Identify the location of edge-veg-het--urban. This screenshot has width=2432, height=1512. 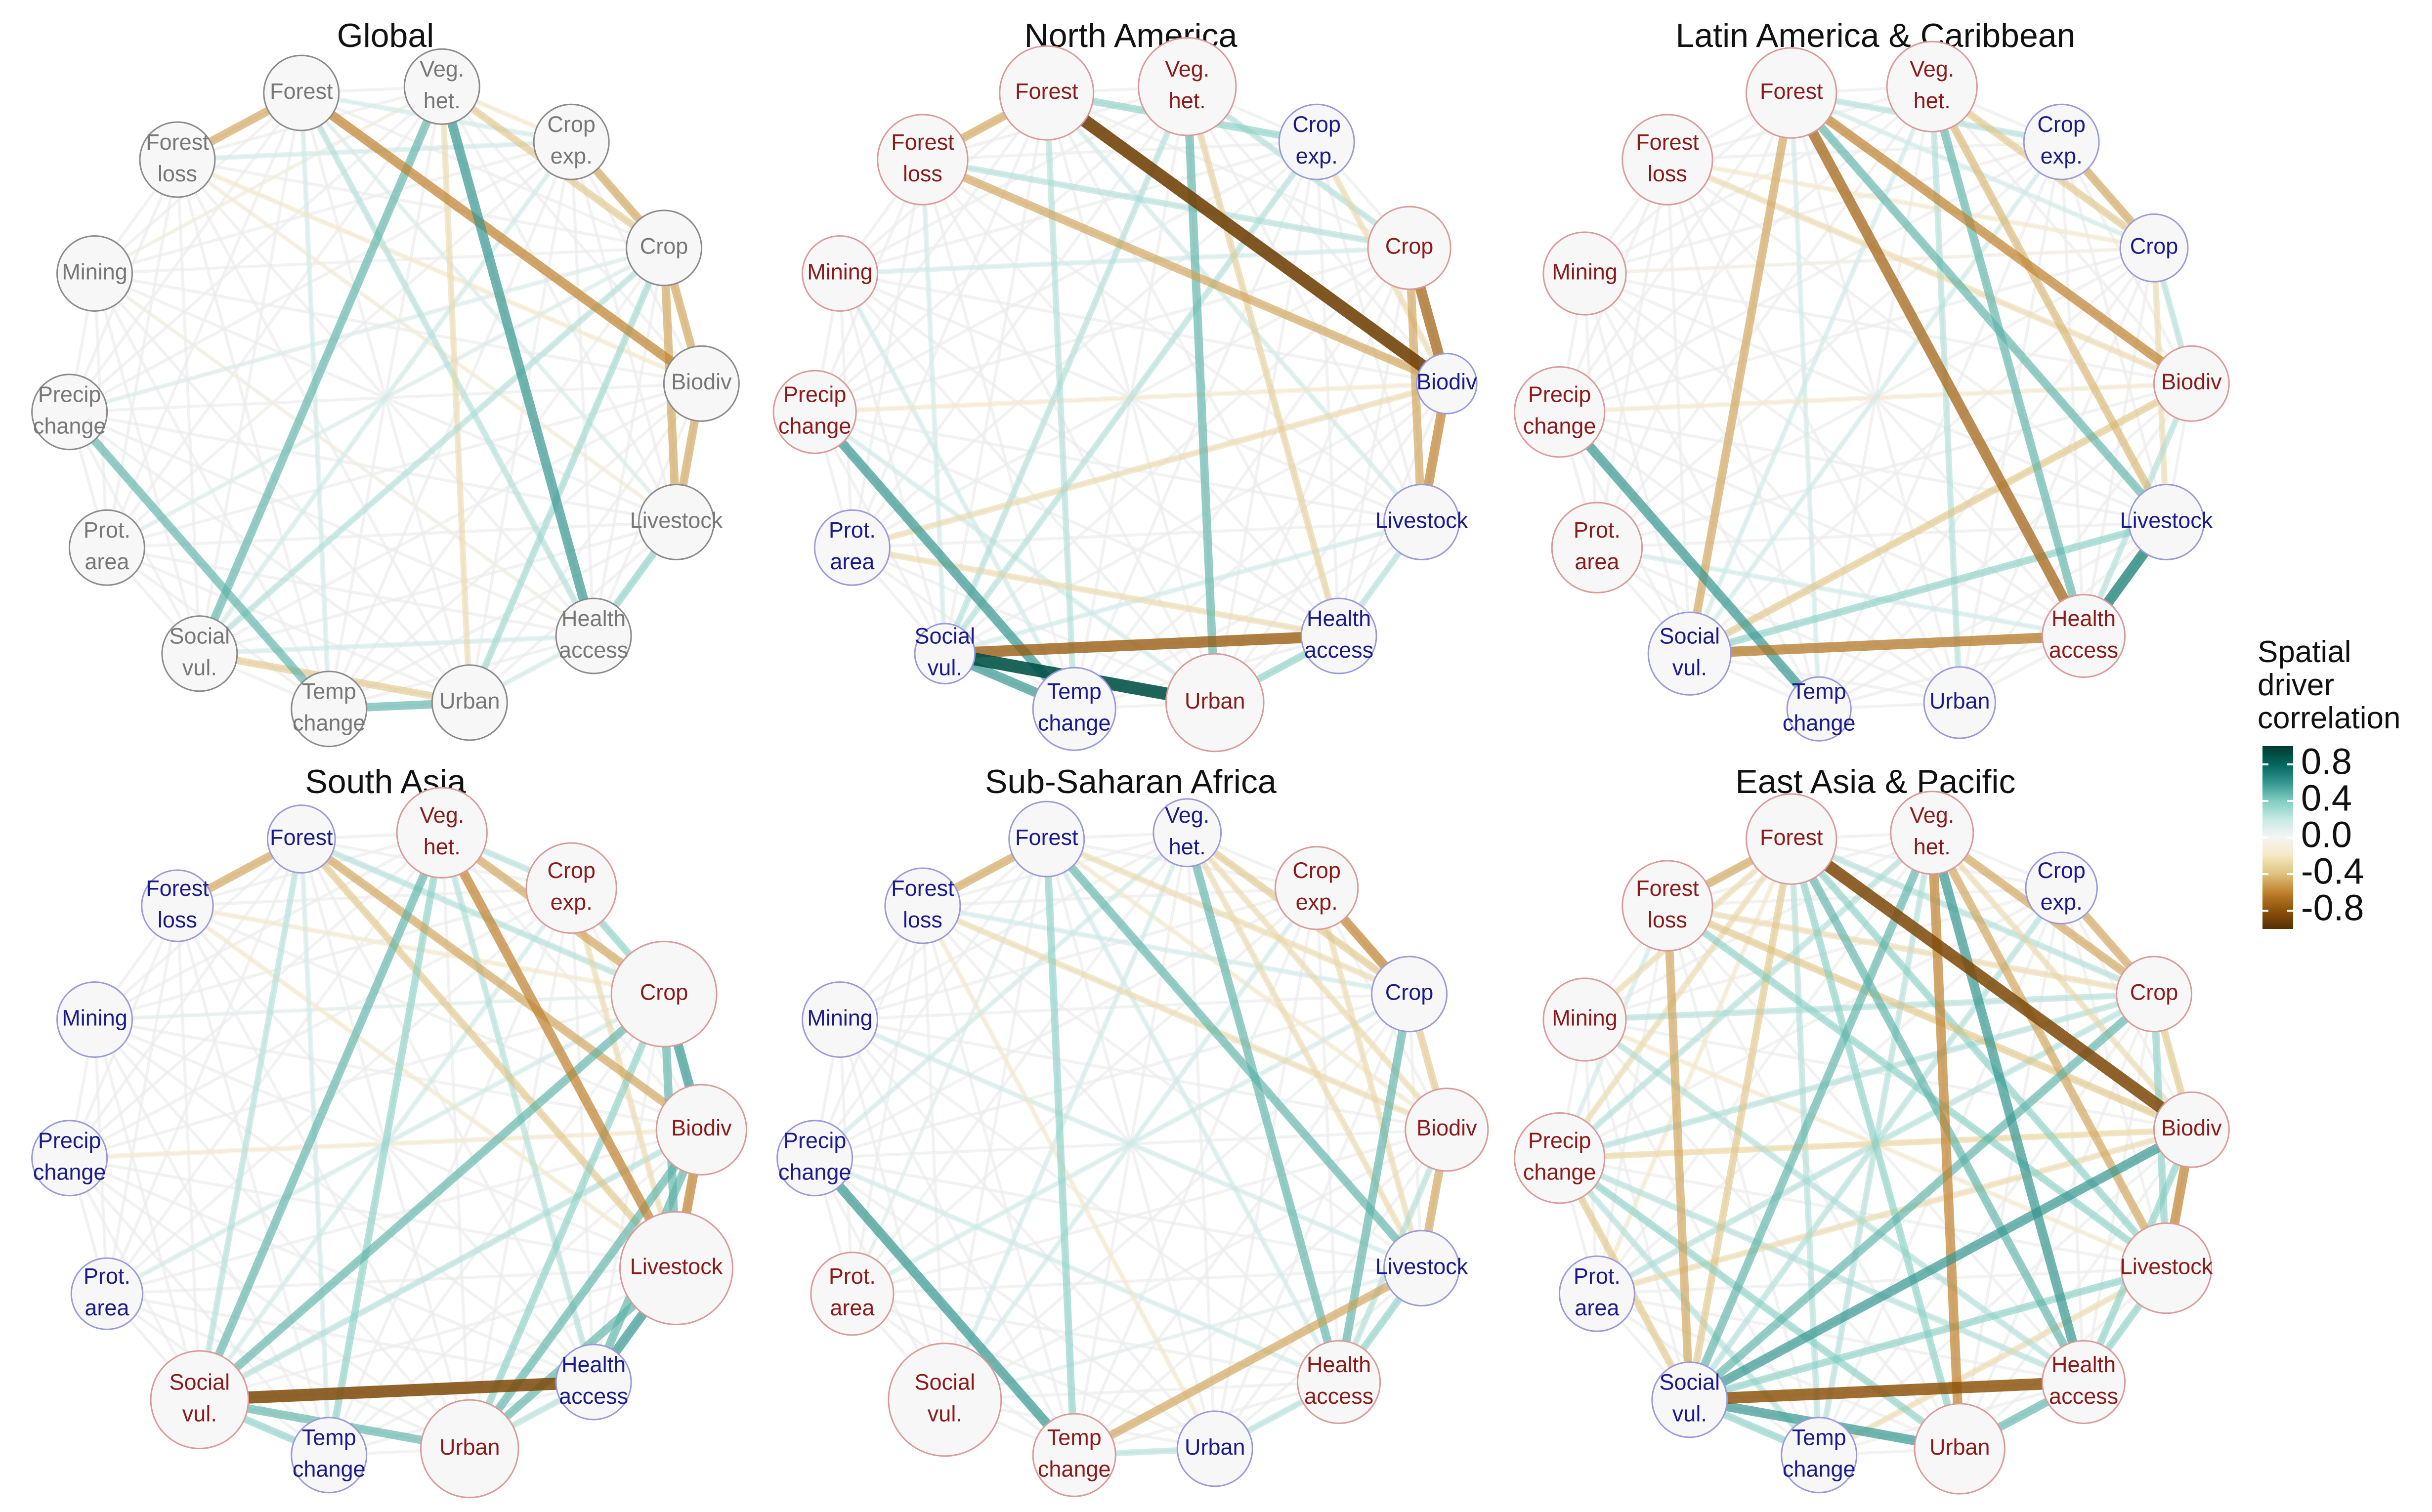
(455, 394).